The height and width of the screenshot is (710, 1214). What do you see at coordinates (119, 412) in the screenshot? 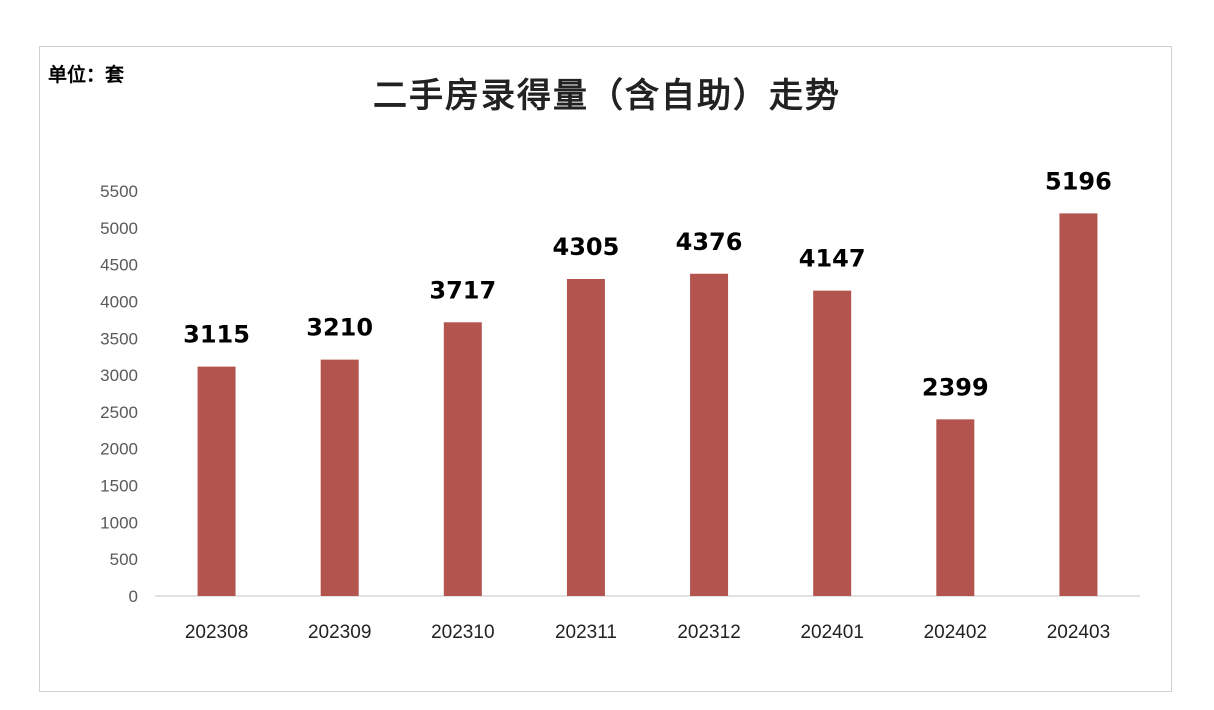
I see `y-tick-label: 2500` at bounding box center [119, 412].